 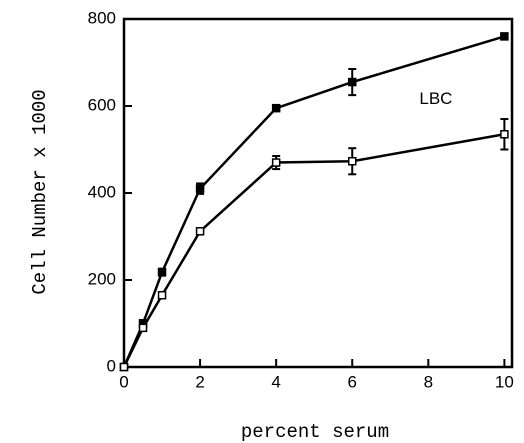 I want to click on x-axis-title: percent serum, so click(x=315, y=432).